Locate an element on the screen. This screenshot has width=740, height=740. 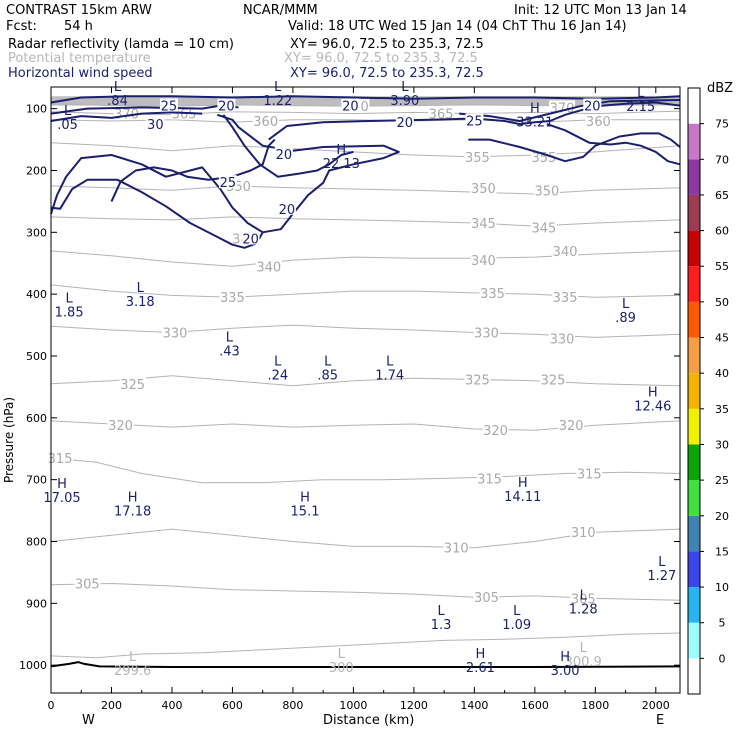
y-tick-label: 100 is located at coordinates (36, 109).